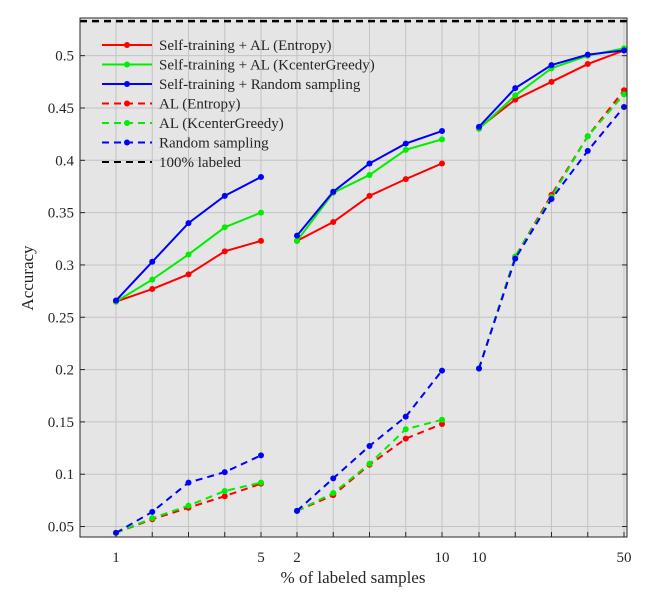 The height and width of the screenshot is (595, 648). Describe the element at coordinates (261, 558) in the screenshot. I see `x-tick-label: 5` at that location.